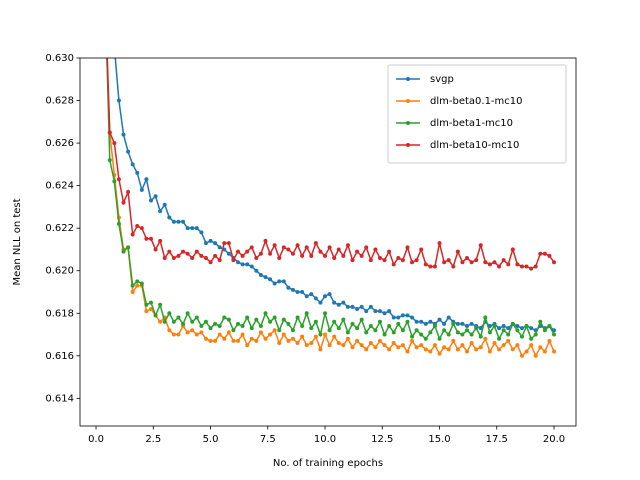 This screenshot has height=480, width=640. I want to click on y-tick-label: 0.616, so click(59, 356).